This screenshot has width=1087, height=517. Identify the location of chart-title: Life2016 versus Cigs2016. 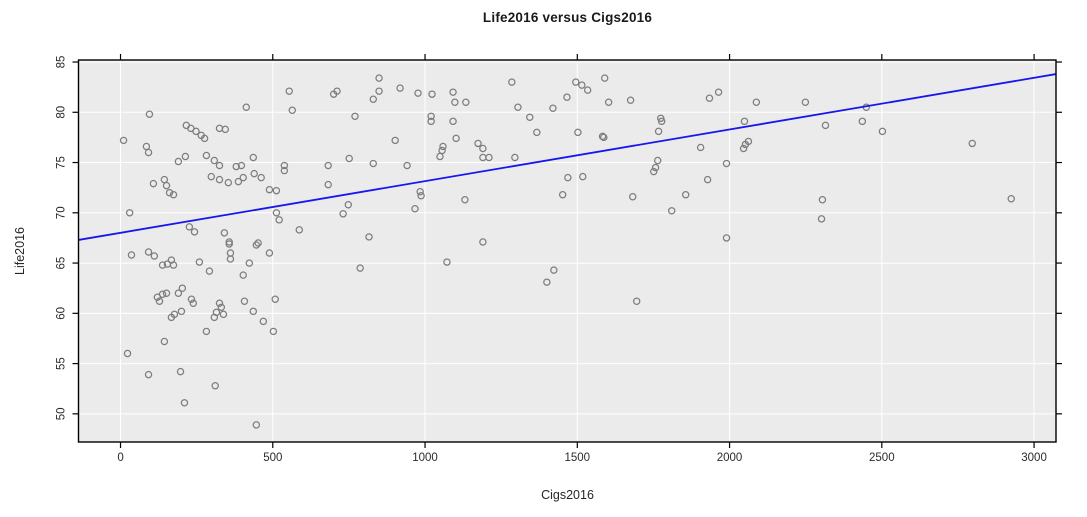
(567, 17).